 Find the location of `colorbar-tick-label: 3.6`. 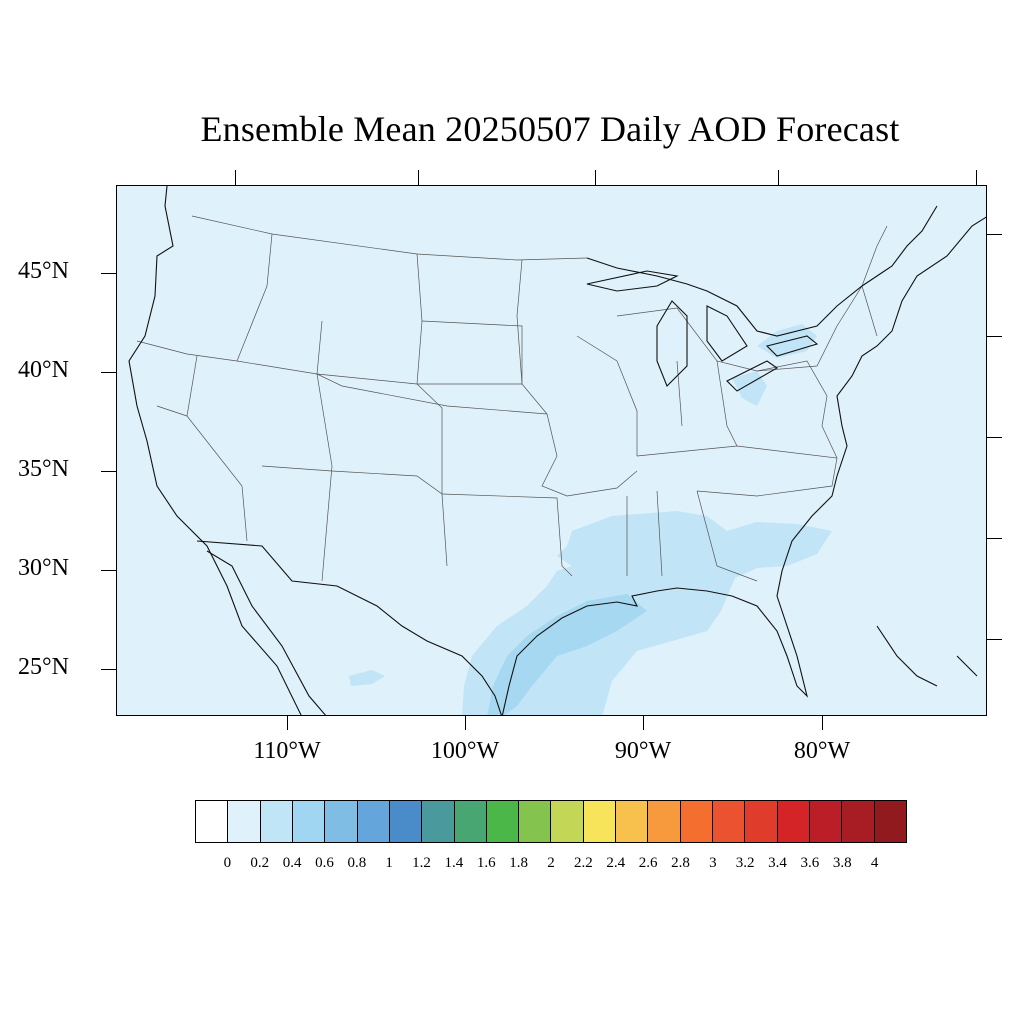

colorbar-tick-label: 3.6 is located at coordinates (810, 863).